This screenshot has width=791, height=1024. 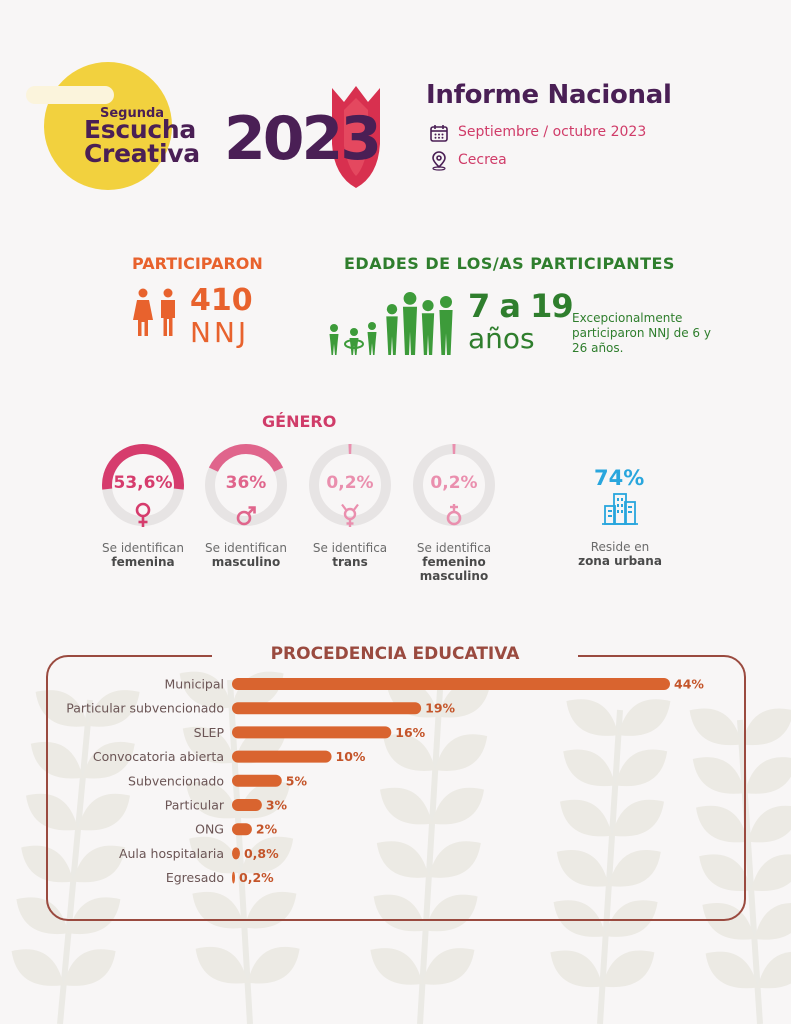 What do you see at coordinates (395, 654) in the screenshot?
I see `education-chart-title: PROCEDENCIA EDUCATIVA` at bounding box center [395, 654].